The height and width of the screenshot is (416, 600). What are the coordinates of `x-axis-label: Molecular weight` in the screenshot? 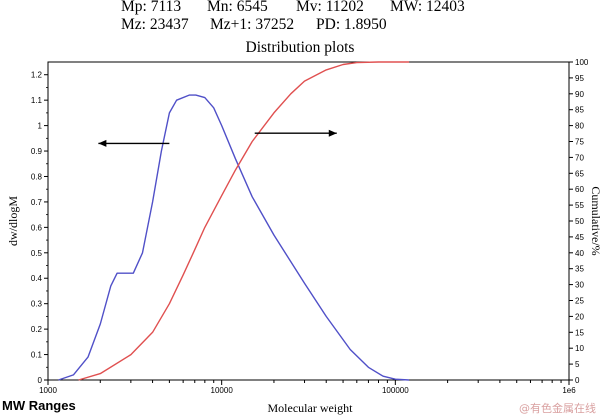 It's located at (311, 408).